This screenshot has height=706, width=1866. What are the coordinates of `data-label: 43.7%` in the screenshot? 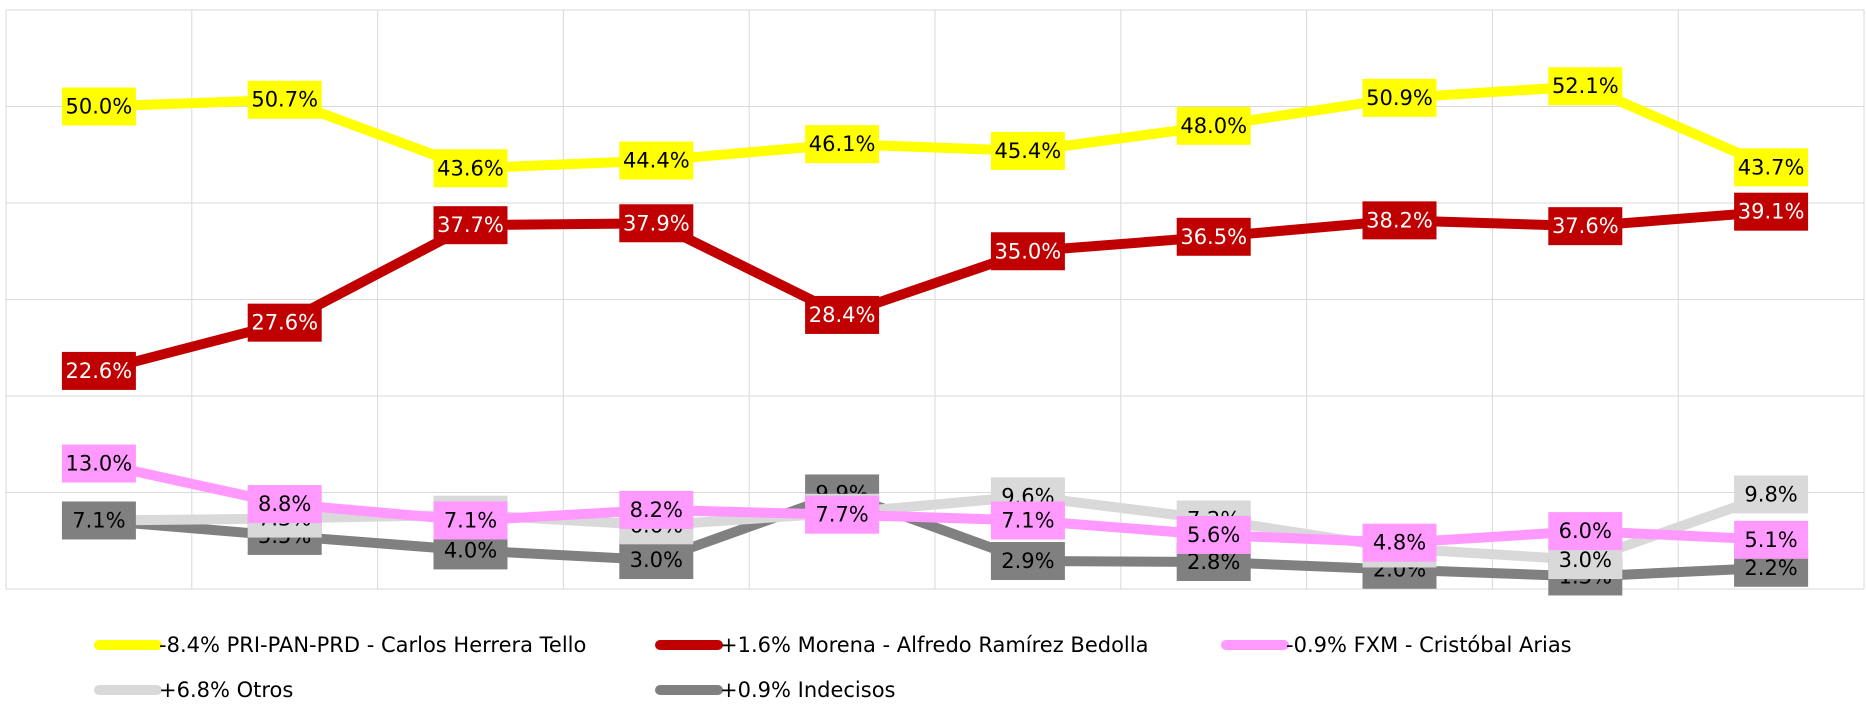 It's located at (1771, 167).